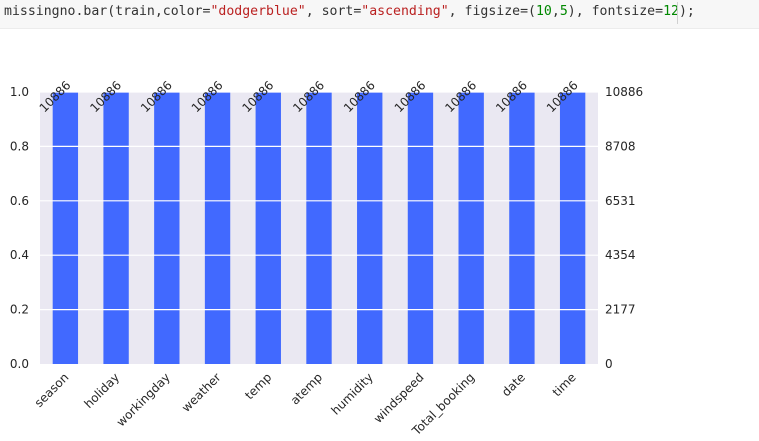 The width and height of the screenshot is (759, 441). I want to click on bar-workingday, so click(167, 228).